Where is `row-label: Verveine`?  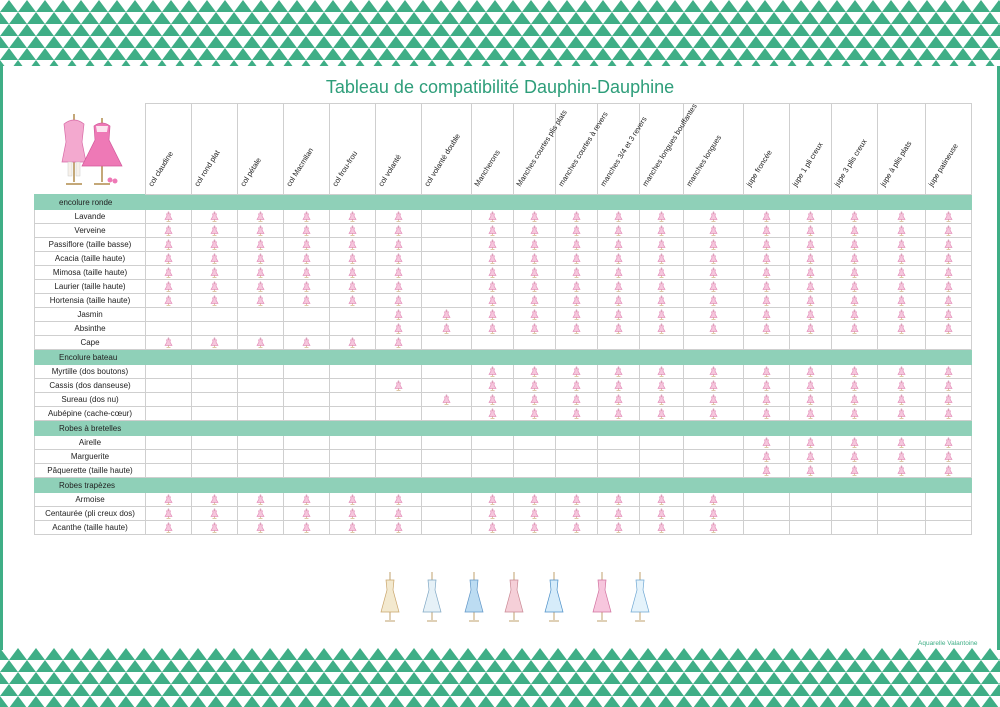
row-label: Verveine is located at coordinates (90, 230).